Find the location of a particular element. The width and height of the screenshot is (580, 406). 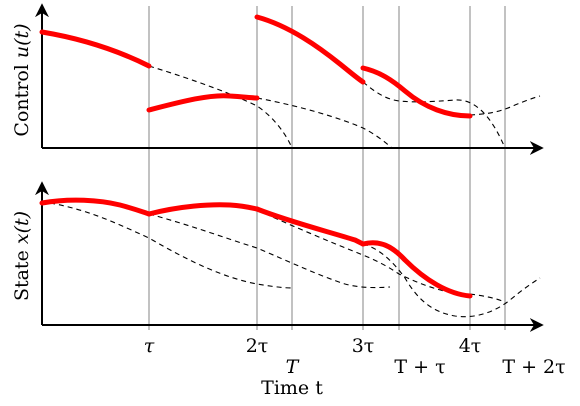

tick-label-T: T is located at coordinates (293, 367).